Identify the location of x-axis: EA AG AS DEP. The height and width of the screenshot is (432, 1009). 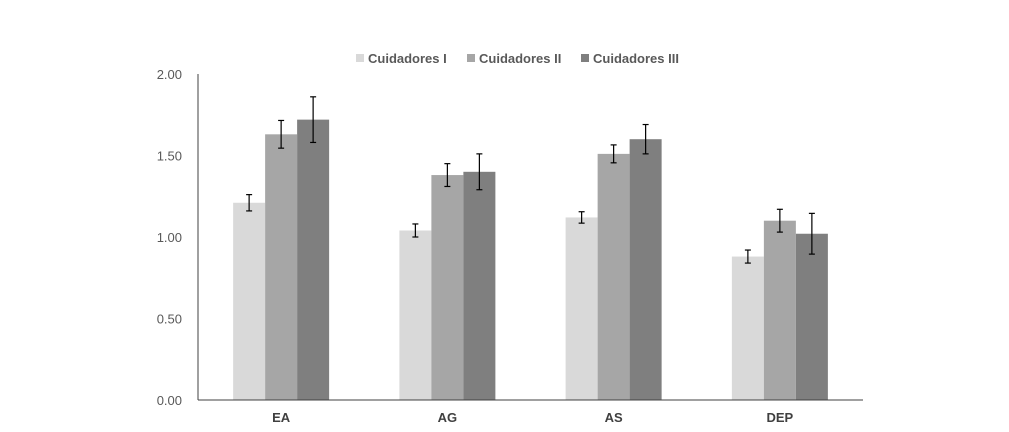
(530, 412).